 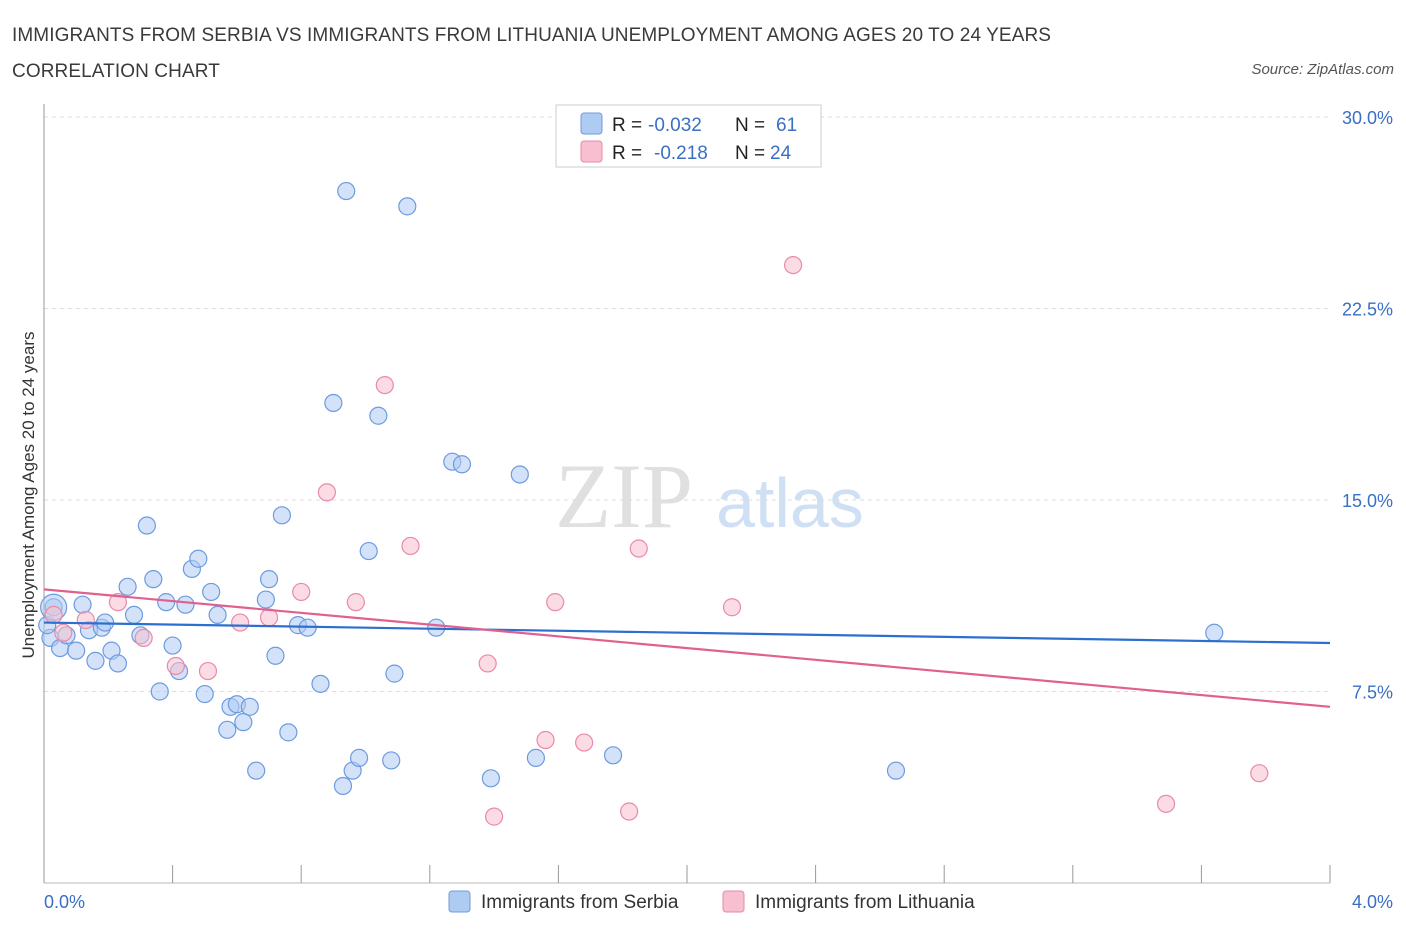 What do you see at coordinates (459, 901) in the screenshot?
I see `legend-serbia-swatch` at bounding box center [459, 901].